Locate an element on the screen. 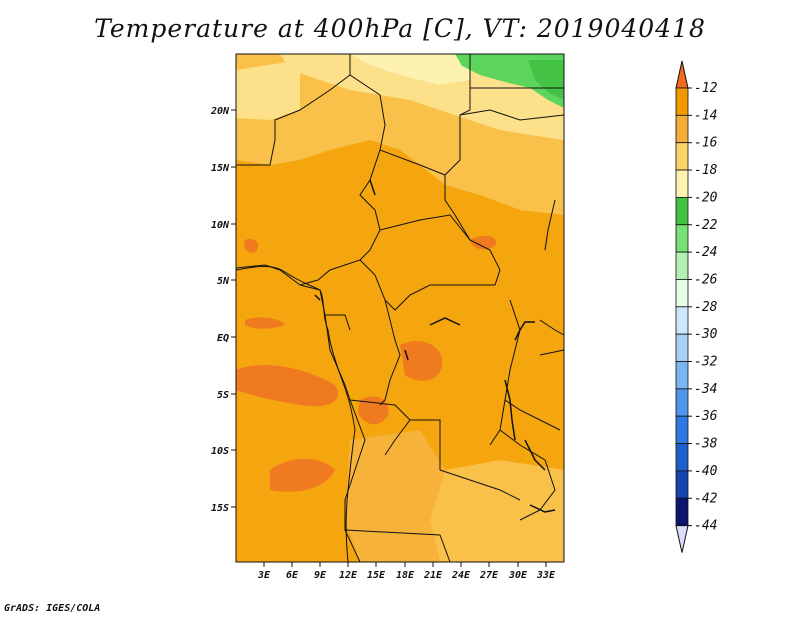 Image resolution: width=800 pixels, height=618 pixels. southeast-light-region is located at coordinates (497, 511).